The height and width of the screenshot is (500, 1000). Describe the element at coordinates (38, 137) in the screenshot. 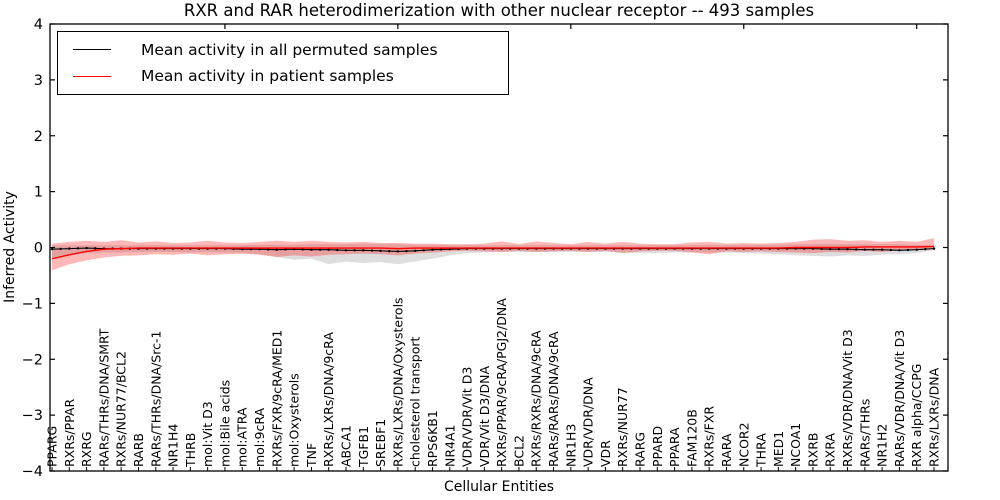

I see `y-tick-label: 2` at that location.